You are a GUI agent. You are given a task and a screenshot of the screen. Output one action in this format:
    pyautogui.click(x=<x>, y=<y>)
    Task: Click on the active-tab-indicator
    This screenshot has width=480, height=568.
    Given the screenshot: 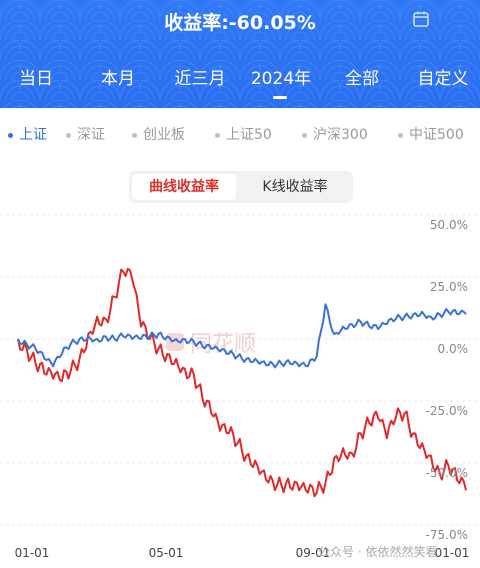 What is the action you would take?
    pyautogui.click(x=280, y=97)
    